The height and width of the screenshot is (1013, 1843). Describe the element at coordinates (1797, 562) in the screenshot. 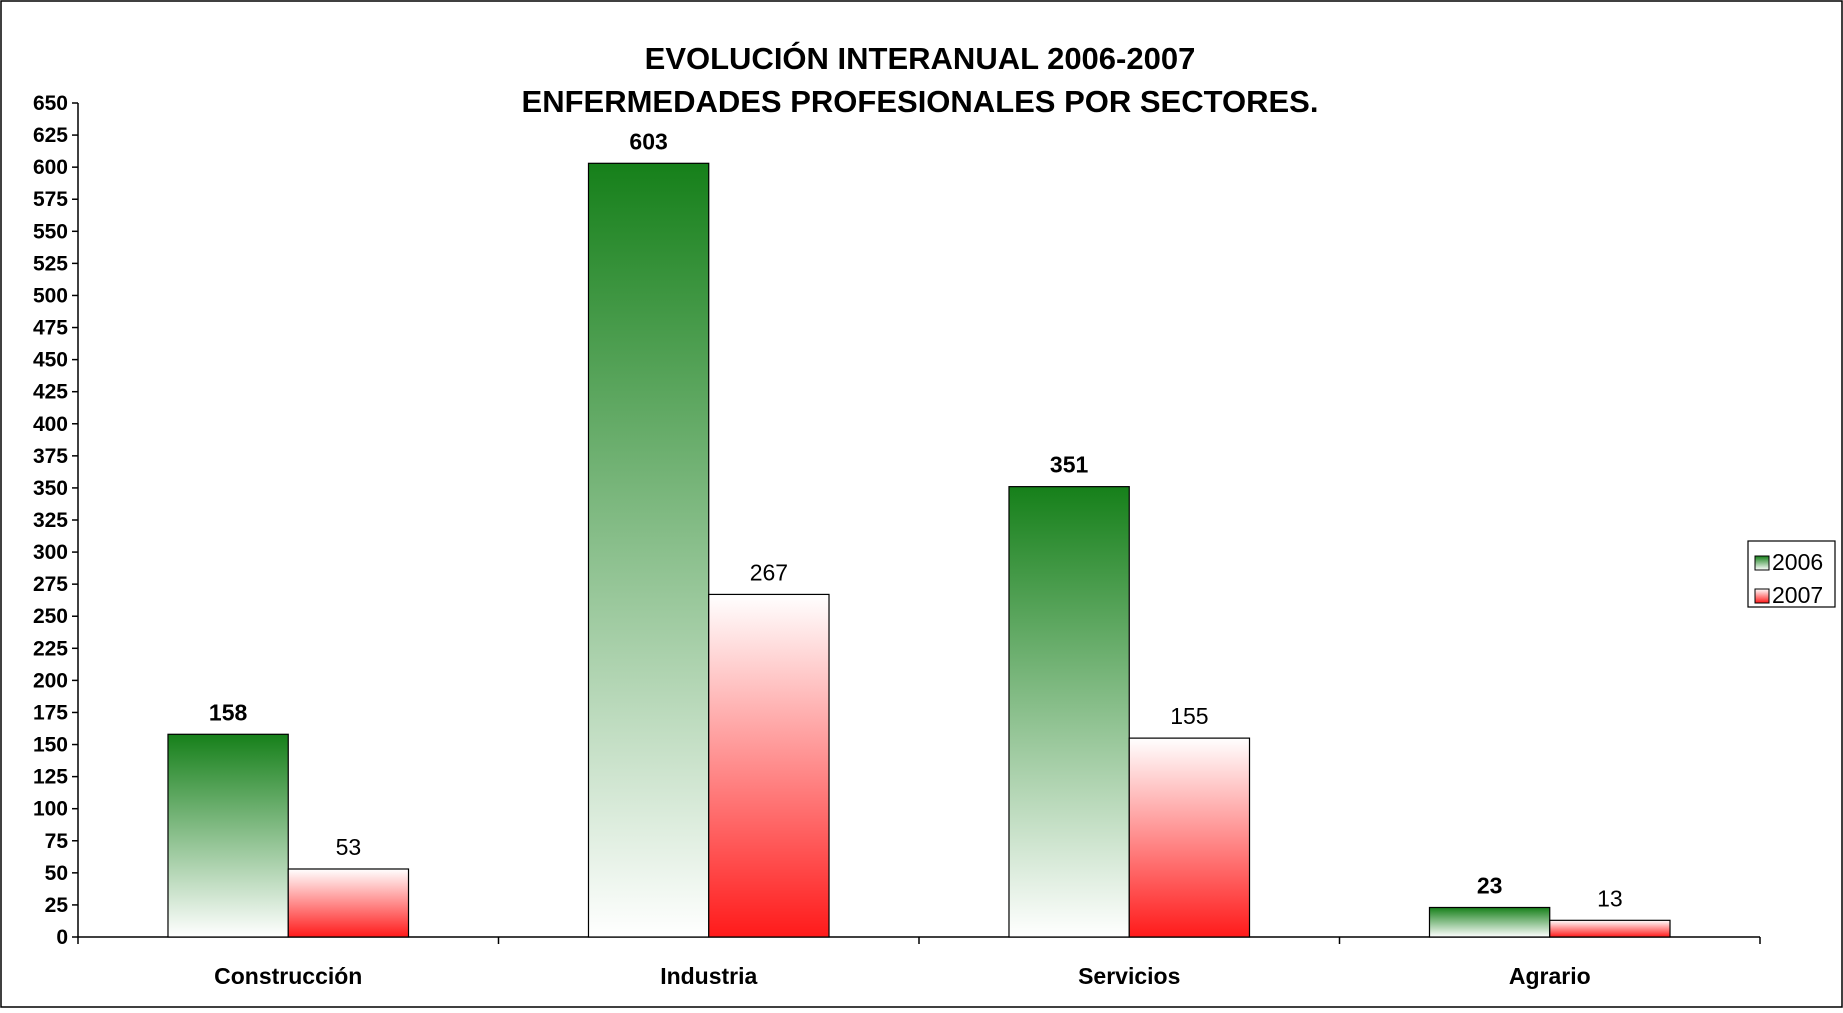

I see `legend-label-2006: 2006` at that location.